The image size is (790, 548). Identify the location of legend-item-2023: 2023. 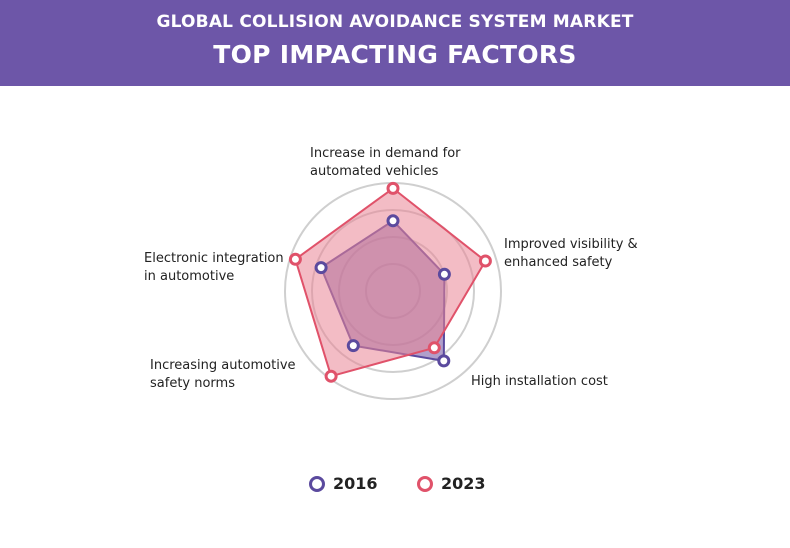
(451, 483).